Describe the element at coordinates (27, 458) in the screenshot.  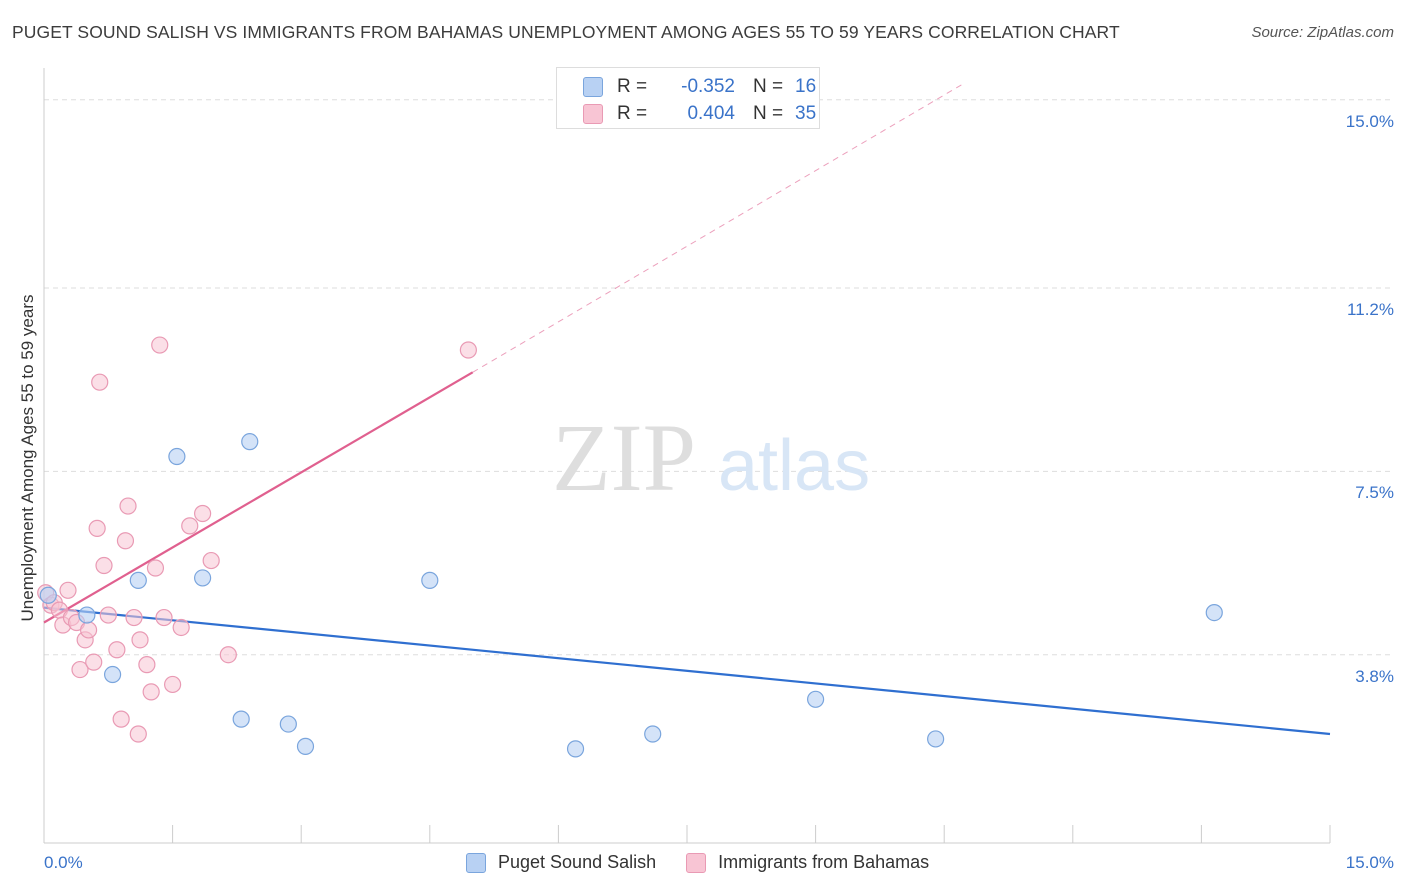
I see `y-axis-label: Unemployment Among Ages 55 to 59 years` at that location.